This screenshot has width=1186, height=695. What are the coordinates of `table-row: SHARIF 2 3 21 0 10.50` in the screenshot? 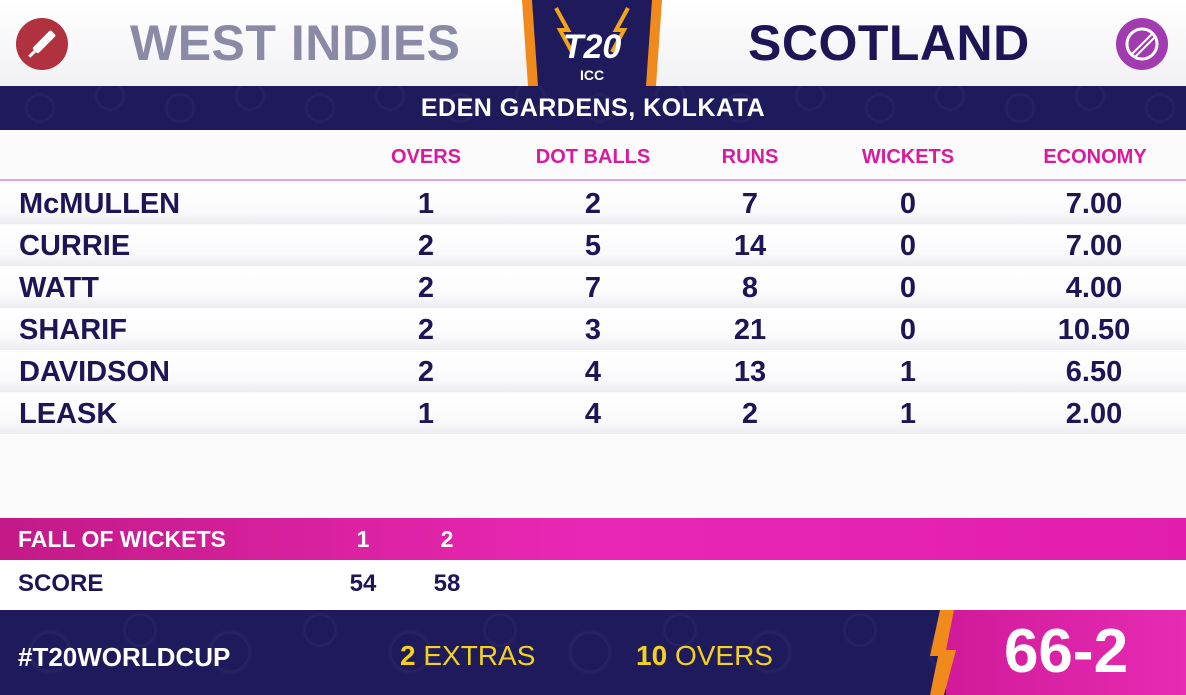 It's located at (593, 330).